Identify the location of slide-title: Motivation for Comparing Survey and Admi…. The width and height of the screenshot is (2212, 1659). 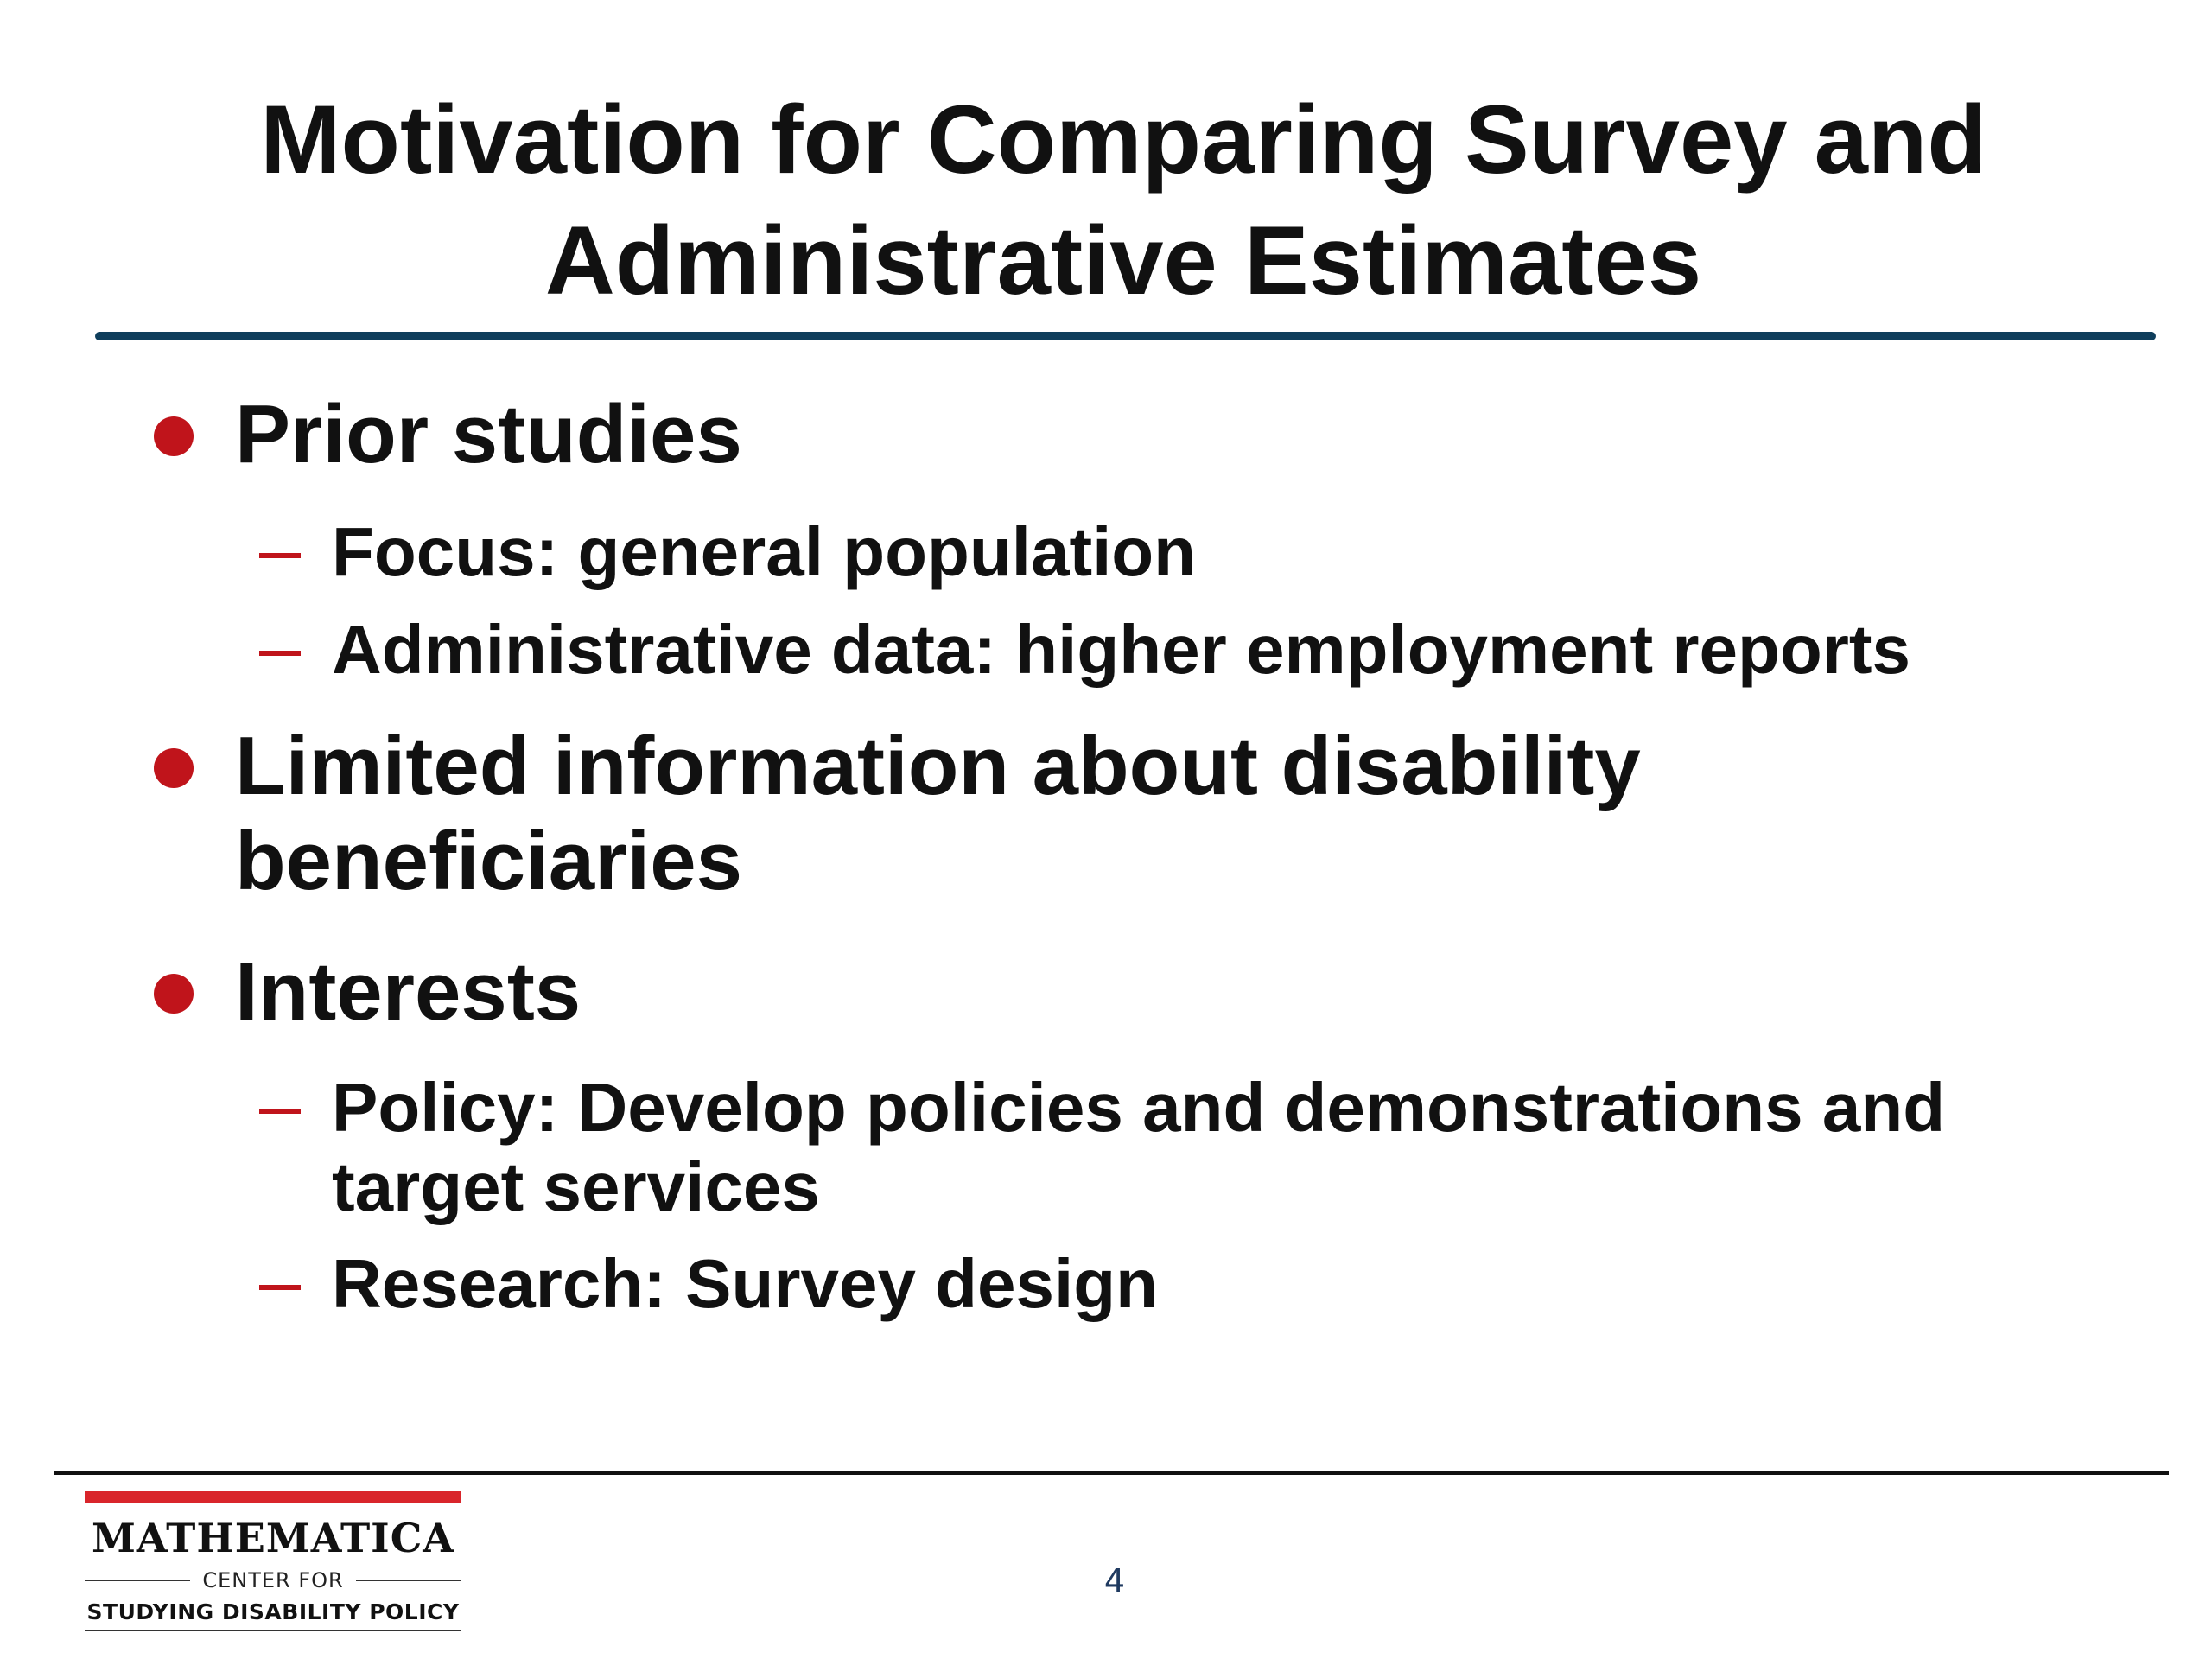
(1123, 200).